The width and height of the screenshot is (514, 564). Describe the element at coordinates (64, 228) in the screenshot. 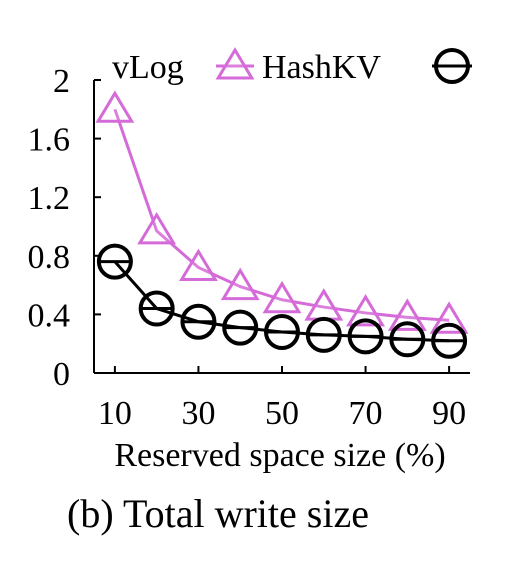

I see `y-ticks: 0 0.4 0.8 1.2 1.6 2` at that location.